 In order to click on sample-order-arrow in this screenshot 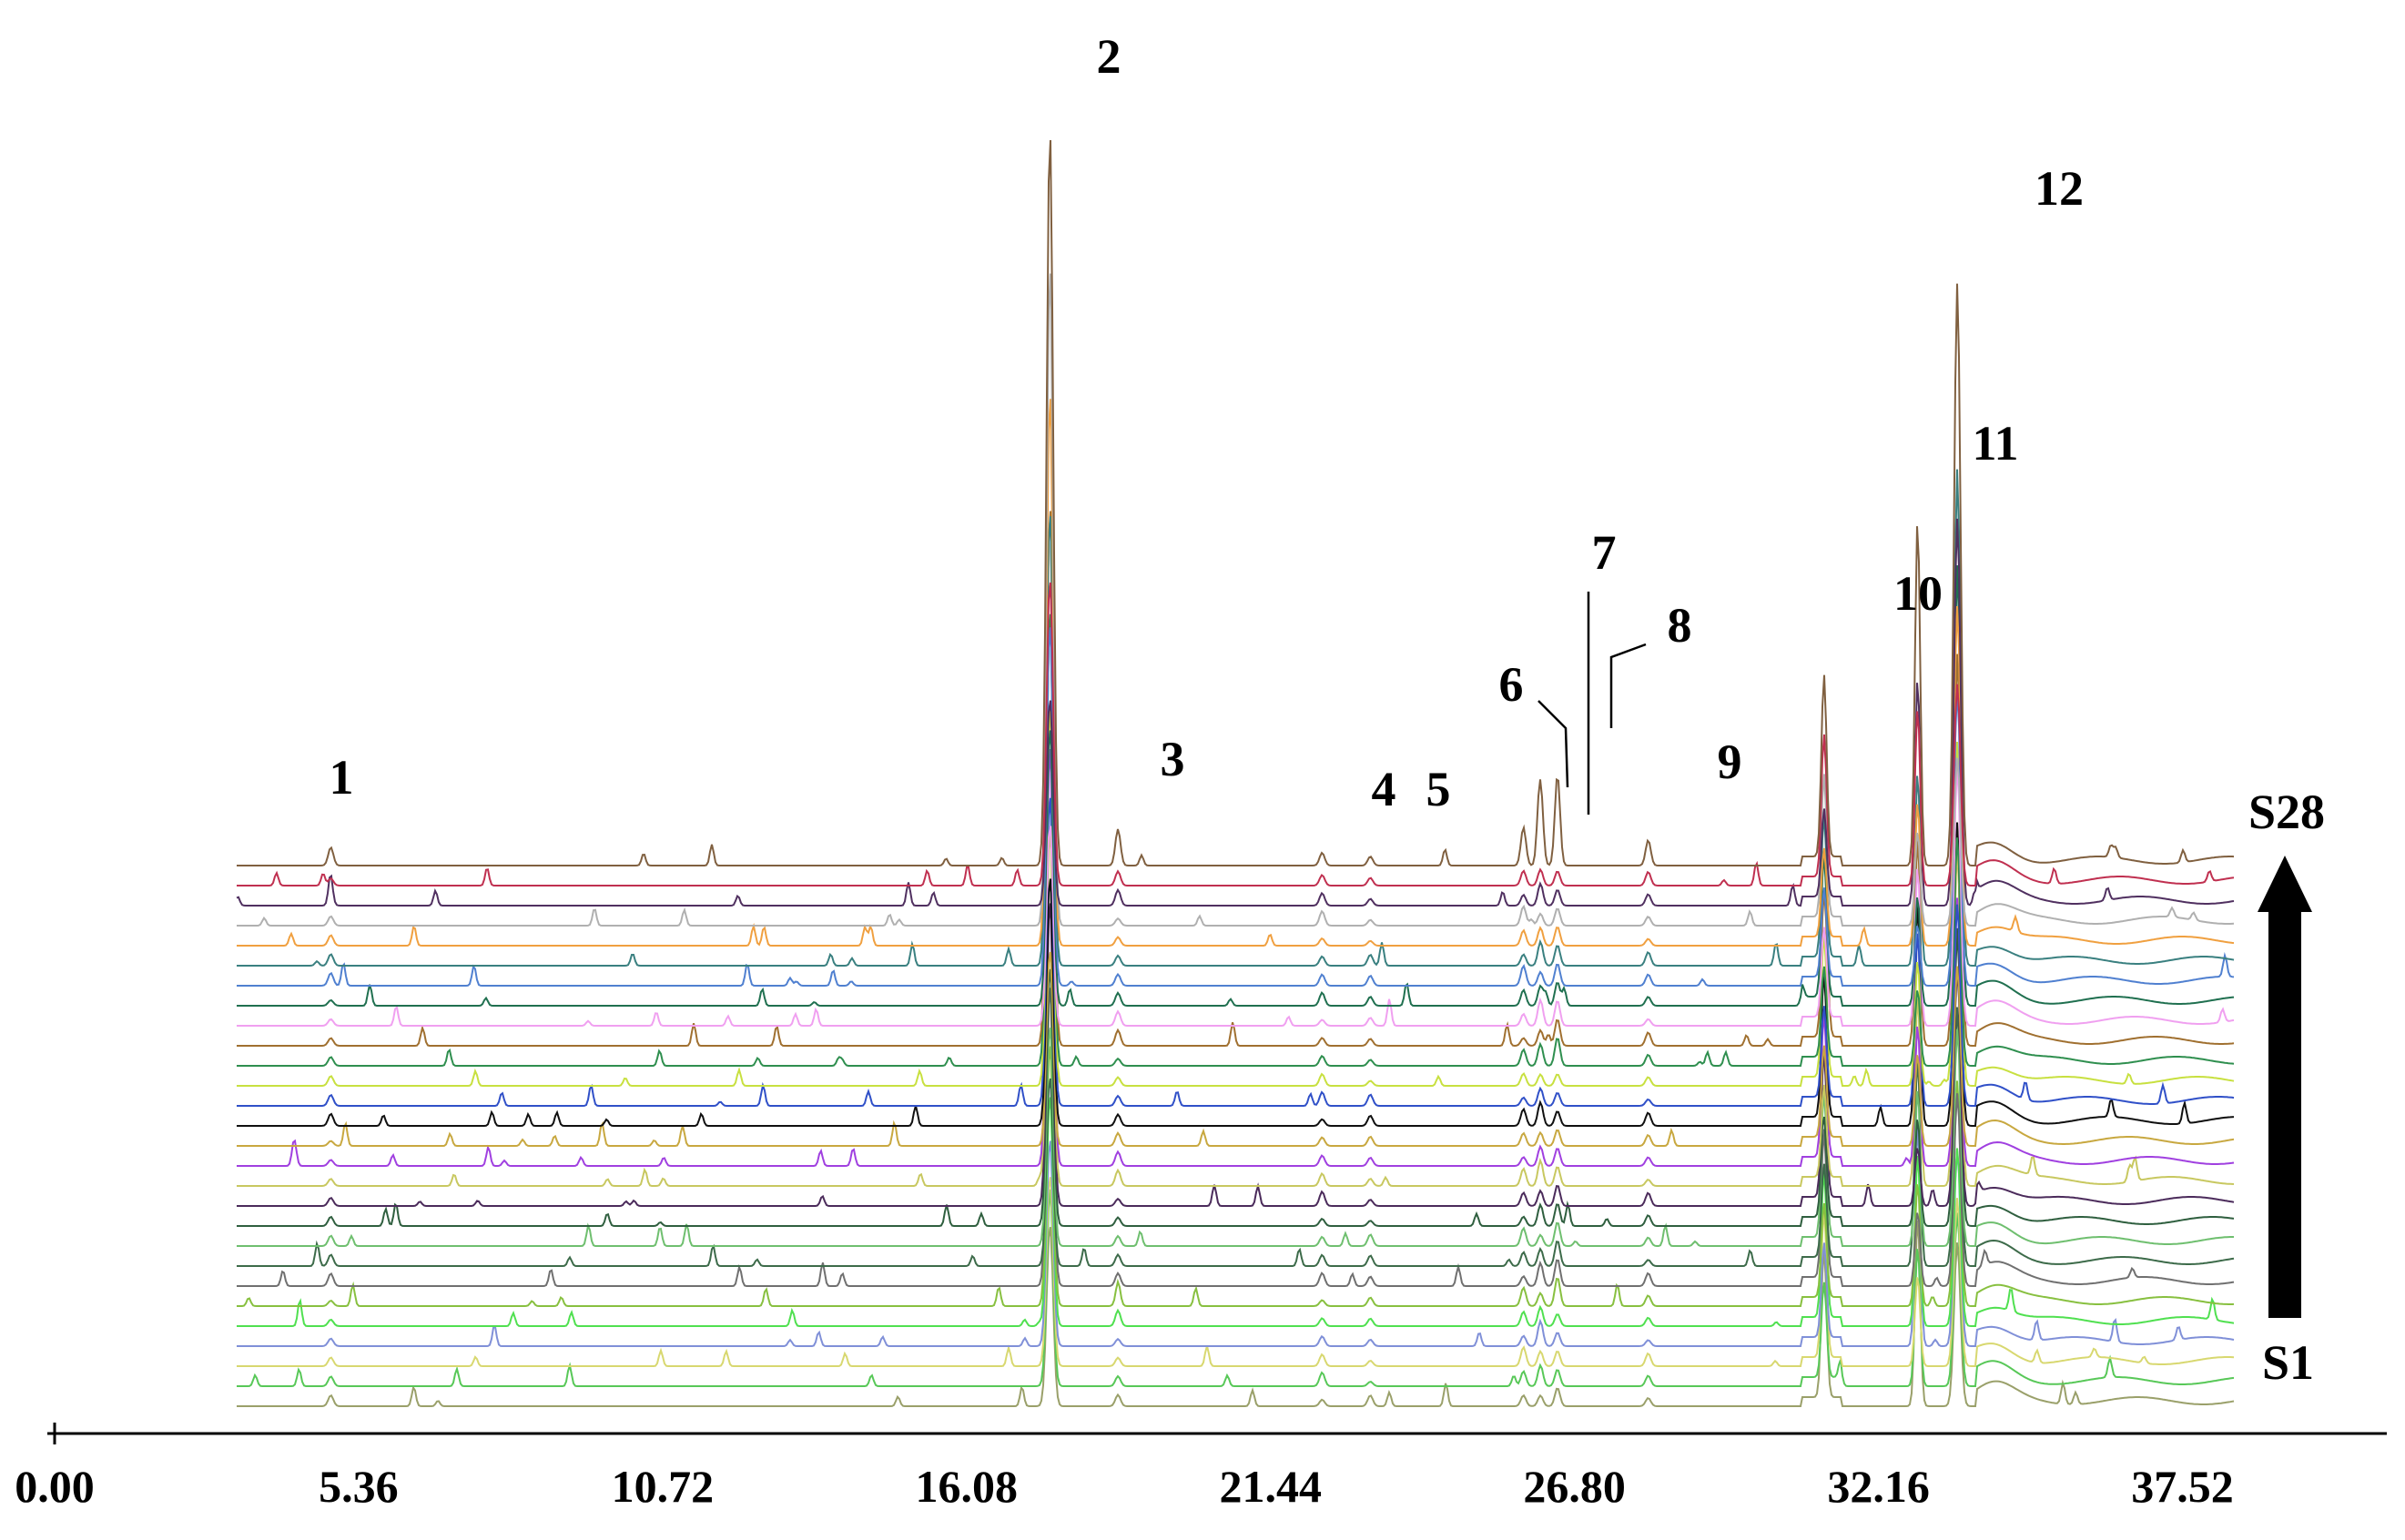, I will do `click(2285, 1087)`.